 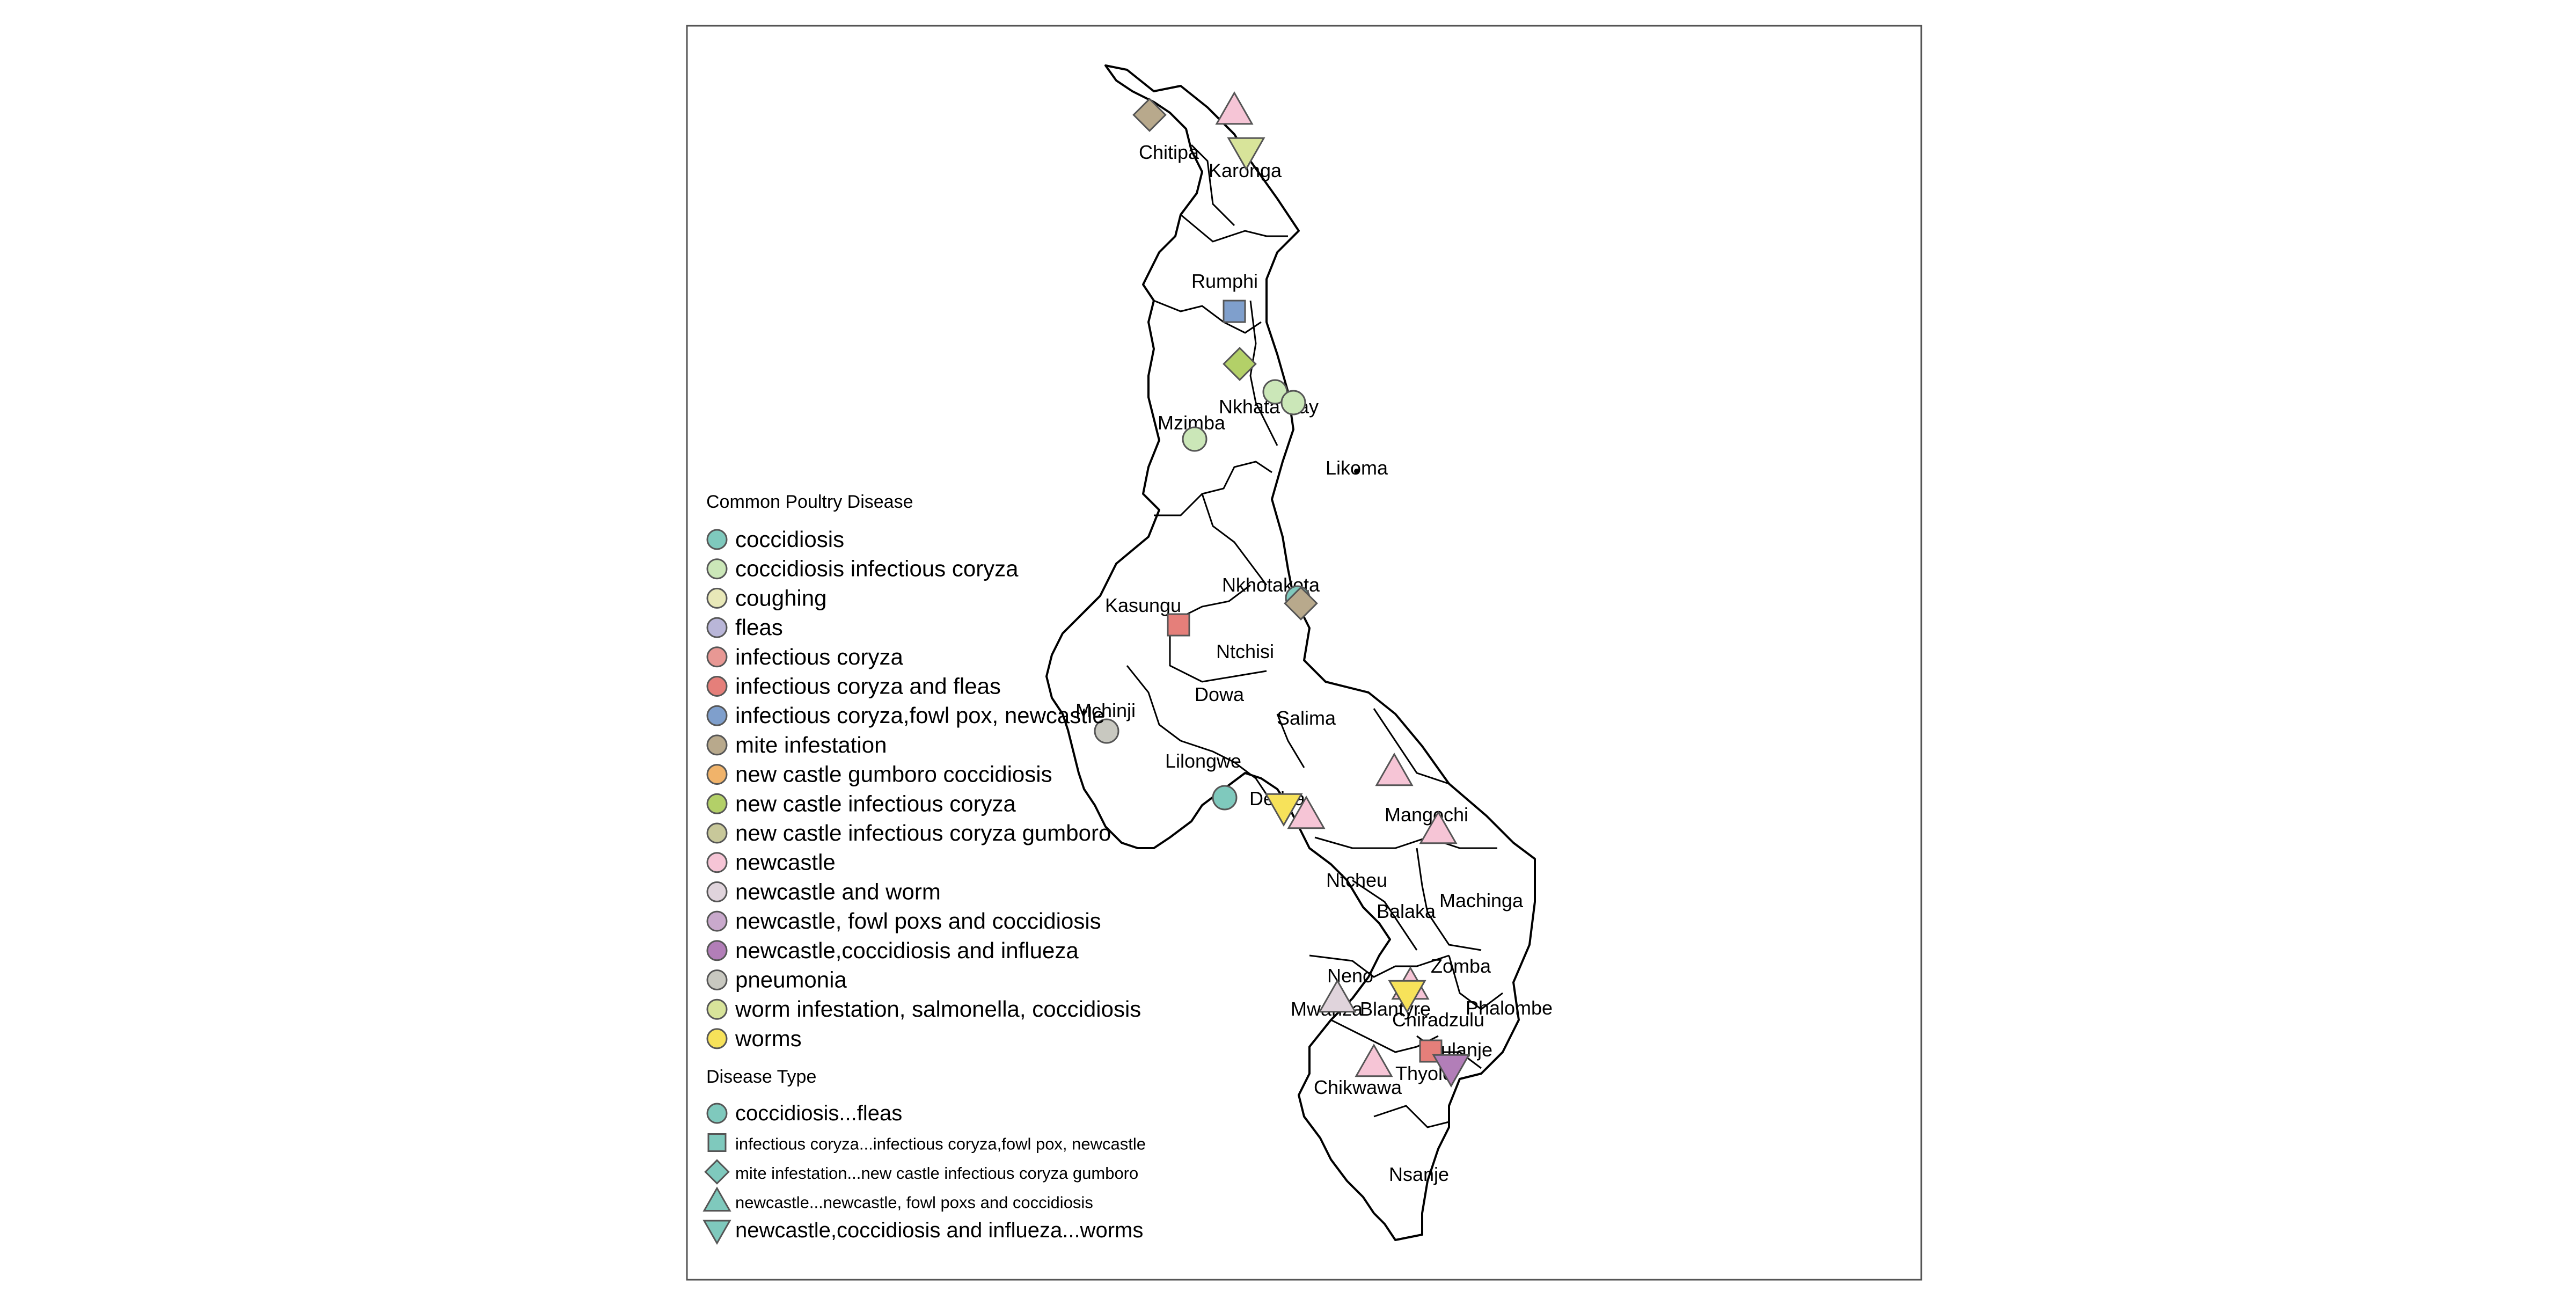 What do you see at coordinates (1213, 488) in the screenshot?
I see `border-mzimba-south` at bounding box center [1213, 488].